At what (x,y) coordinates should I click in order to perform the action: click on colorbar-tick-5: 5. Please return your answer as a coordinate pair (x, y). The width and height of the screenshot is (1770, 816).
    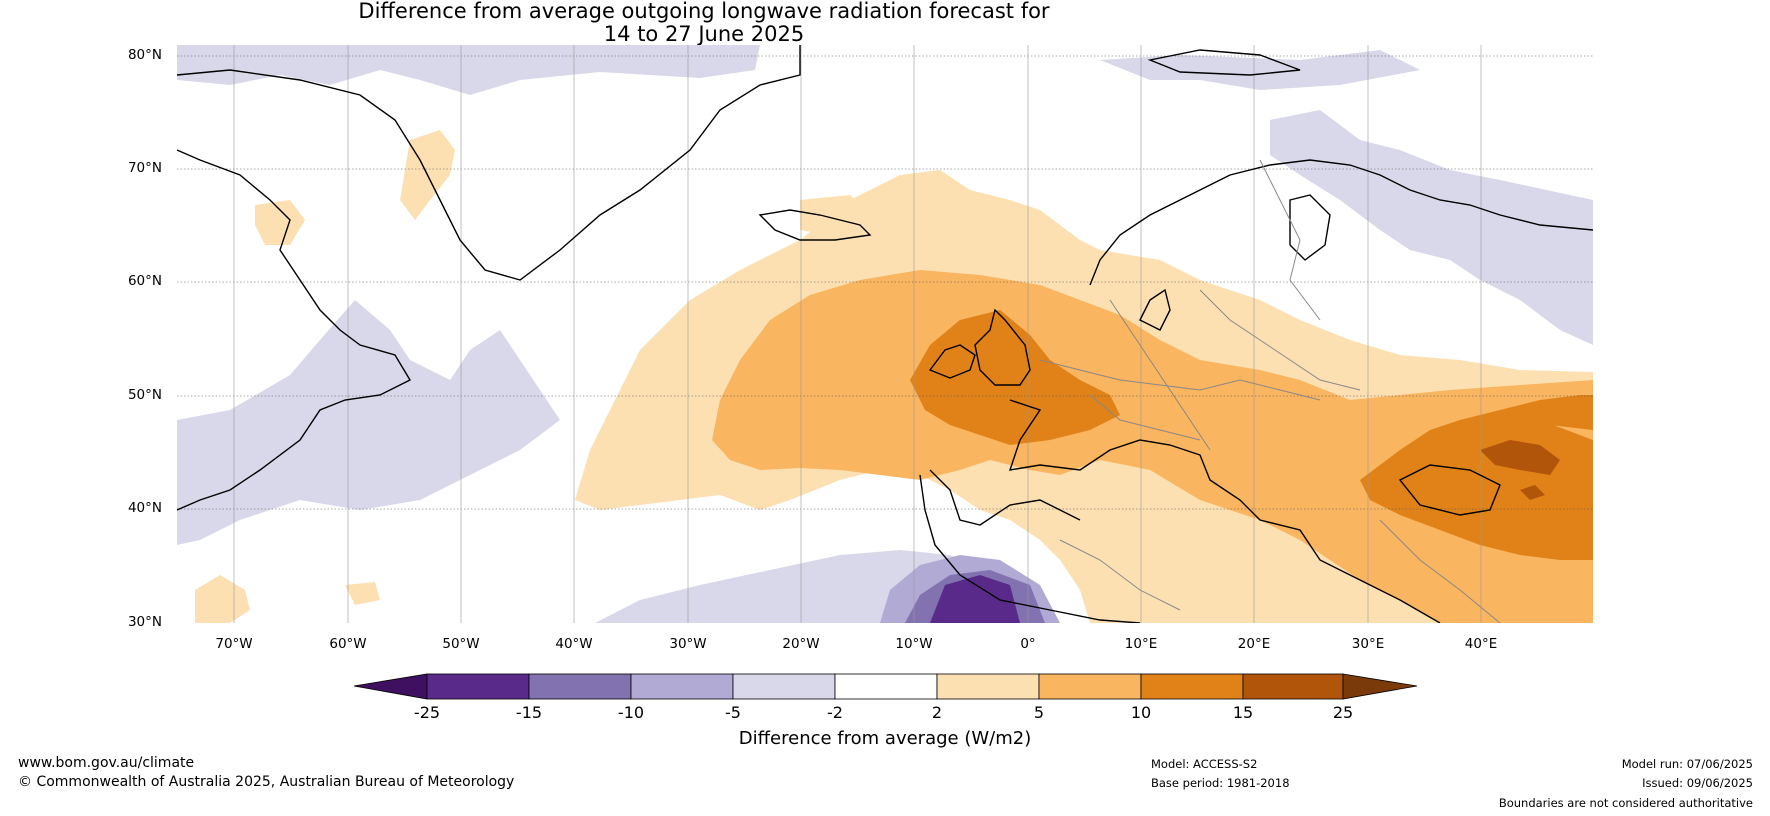
    Looking at the image, I should click on (1039, 712).